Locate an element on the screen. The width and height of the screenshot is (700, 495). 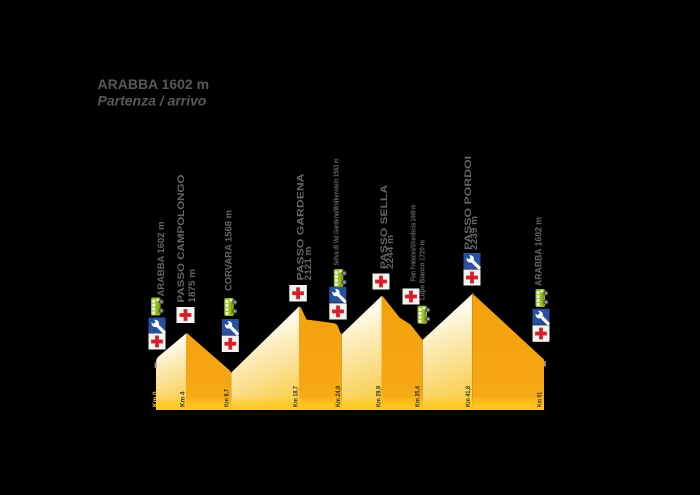
svg-text: Km 51 is located at coordinates (540, 399).